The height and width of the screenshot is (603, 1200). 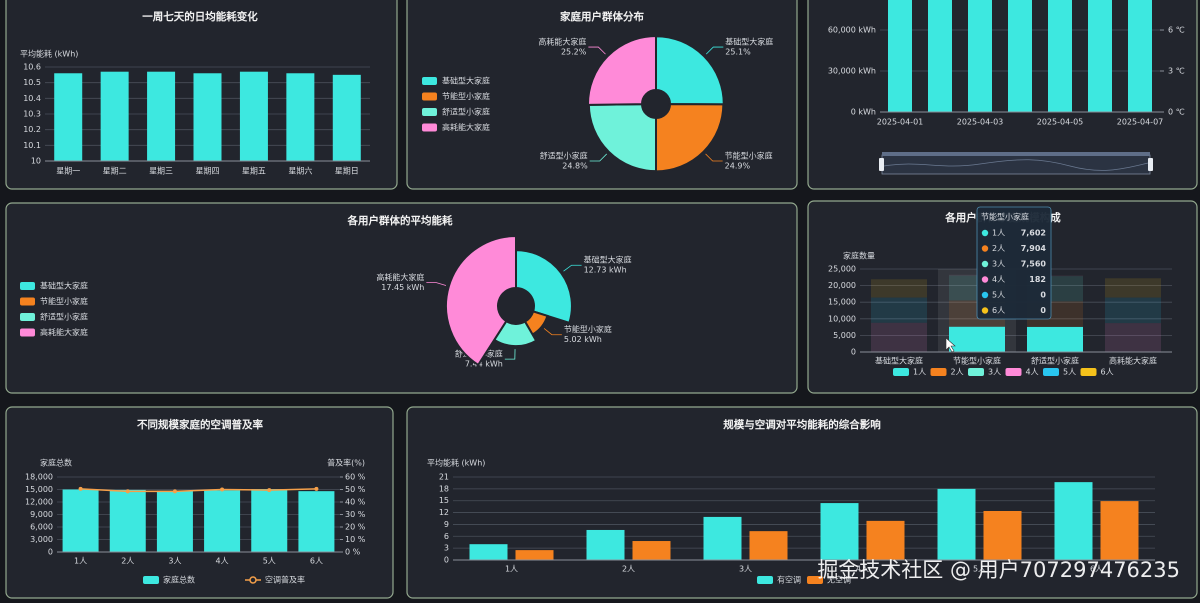 I want to click on x-tick-label: 高耗能大家庭, so click(x=1133, y=361).